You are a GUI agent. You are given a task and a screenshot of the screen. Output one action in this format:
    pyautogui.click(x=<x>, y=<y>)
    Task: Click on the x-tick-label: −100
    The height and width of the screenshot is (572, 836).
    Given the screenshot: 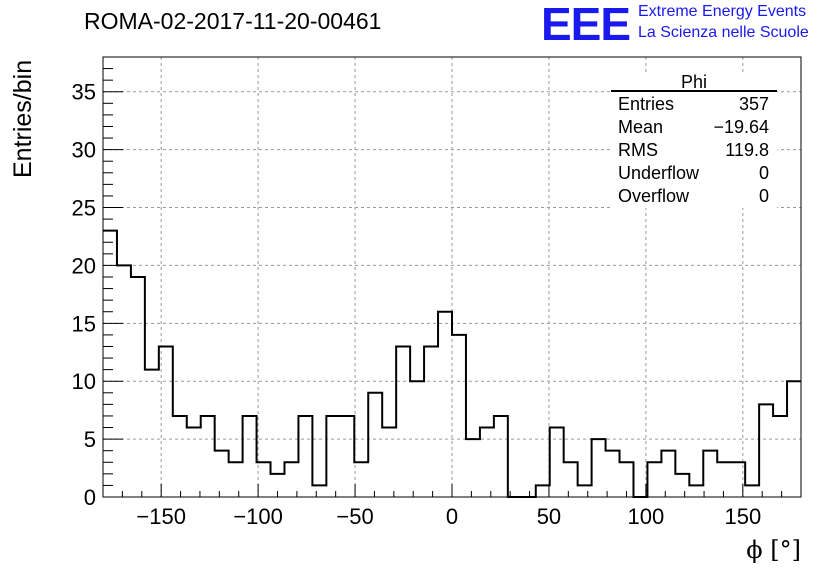 What is the action you would take?
    pyautogui.click(x=258, y=516)
    